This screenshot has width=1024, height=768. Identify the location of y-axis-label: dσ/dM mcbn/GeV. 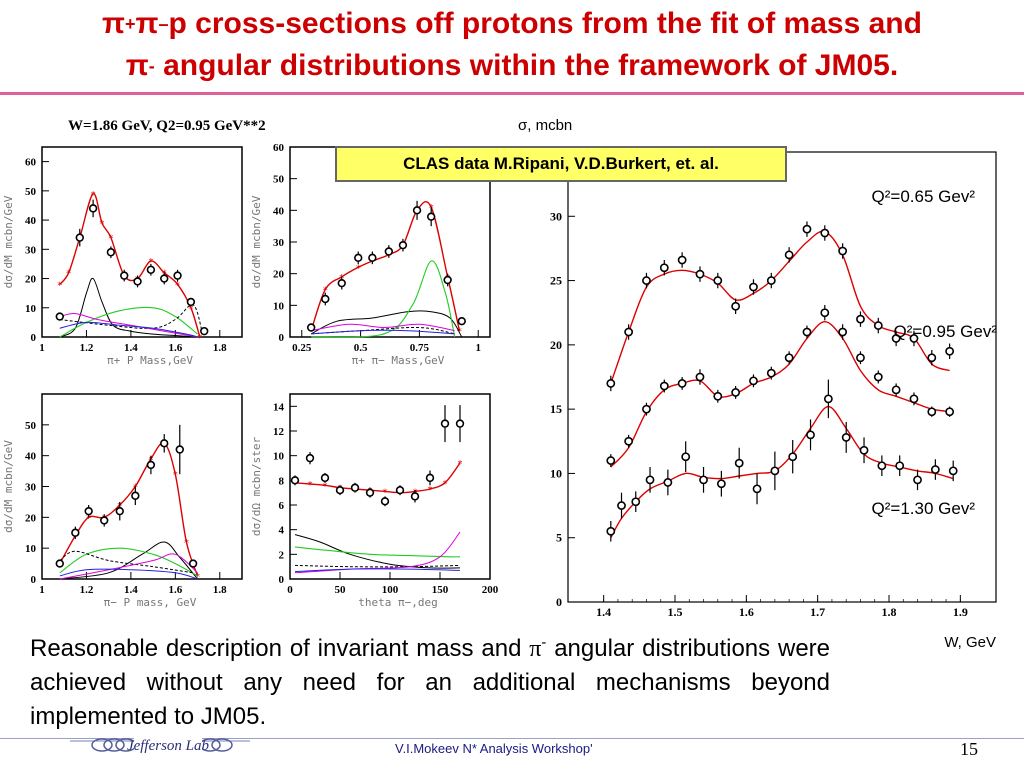
(256, 241).